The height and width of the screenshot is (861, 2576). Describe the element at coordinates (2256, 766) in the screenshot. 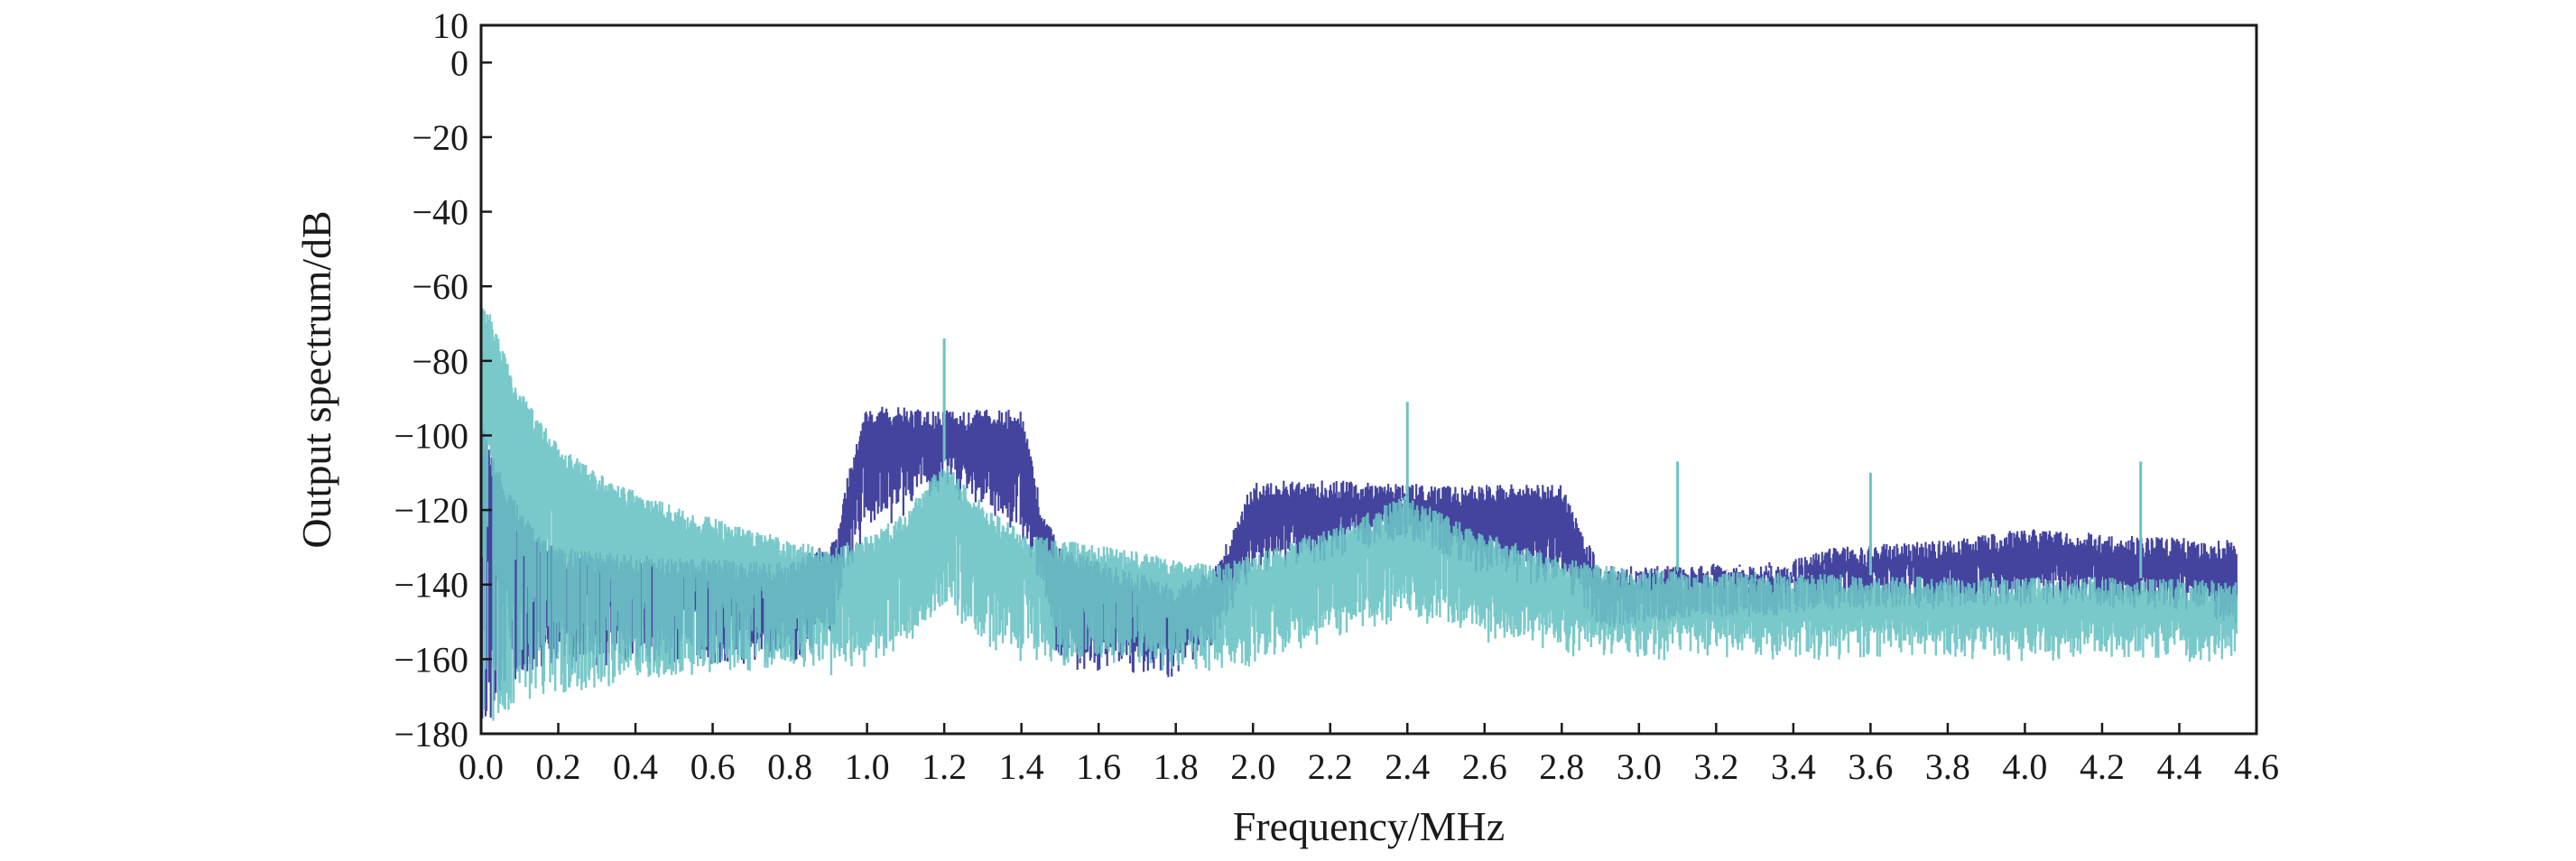

I see `x-tick-label: 4.6` at that location.